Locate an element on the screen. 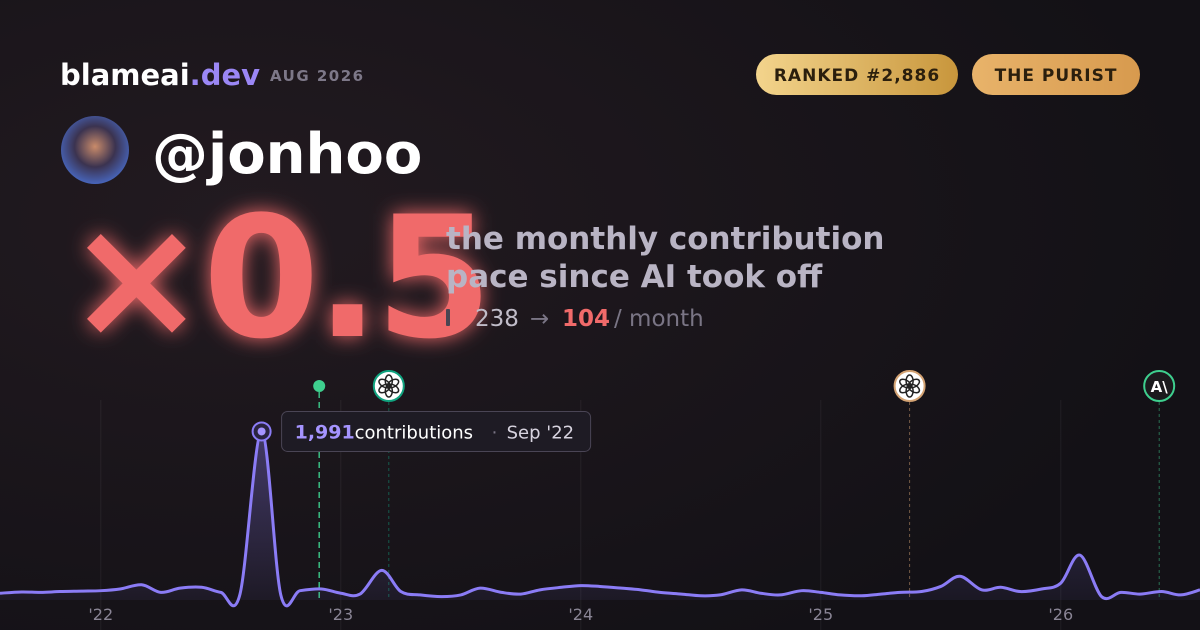 The width and height of the screenshot is (1200, 630). x-tick-label: '24 is located at coordinates (580, 614).